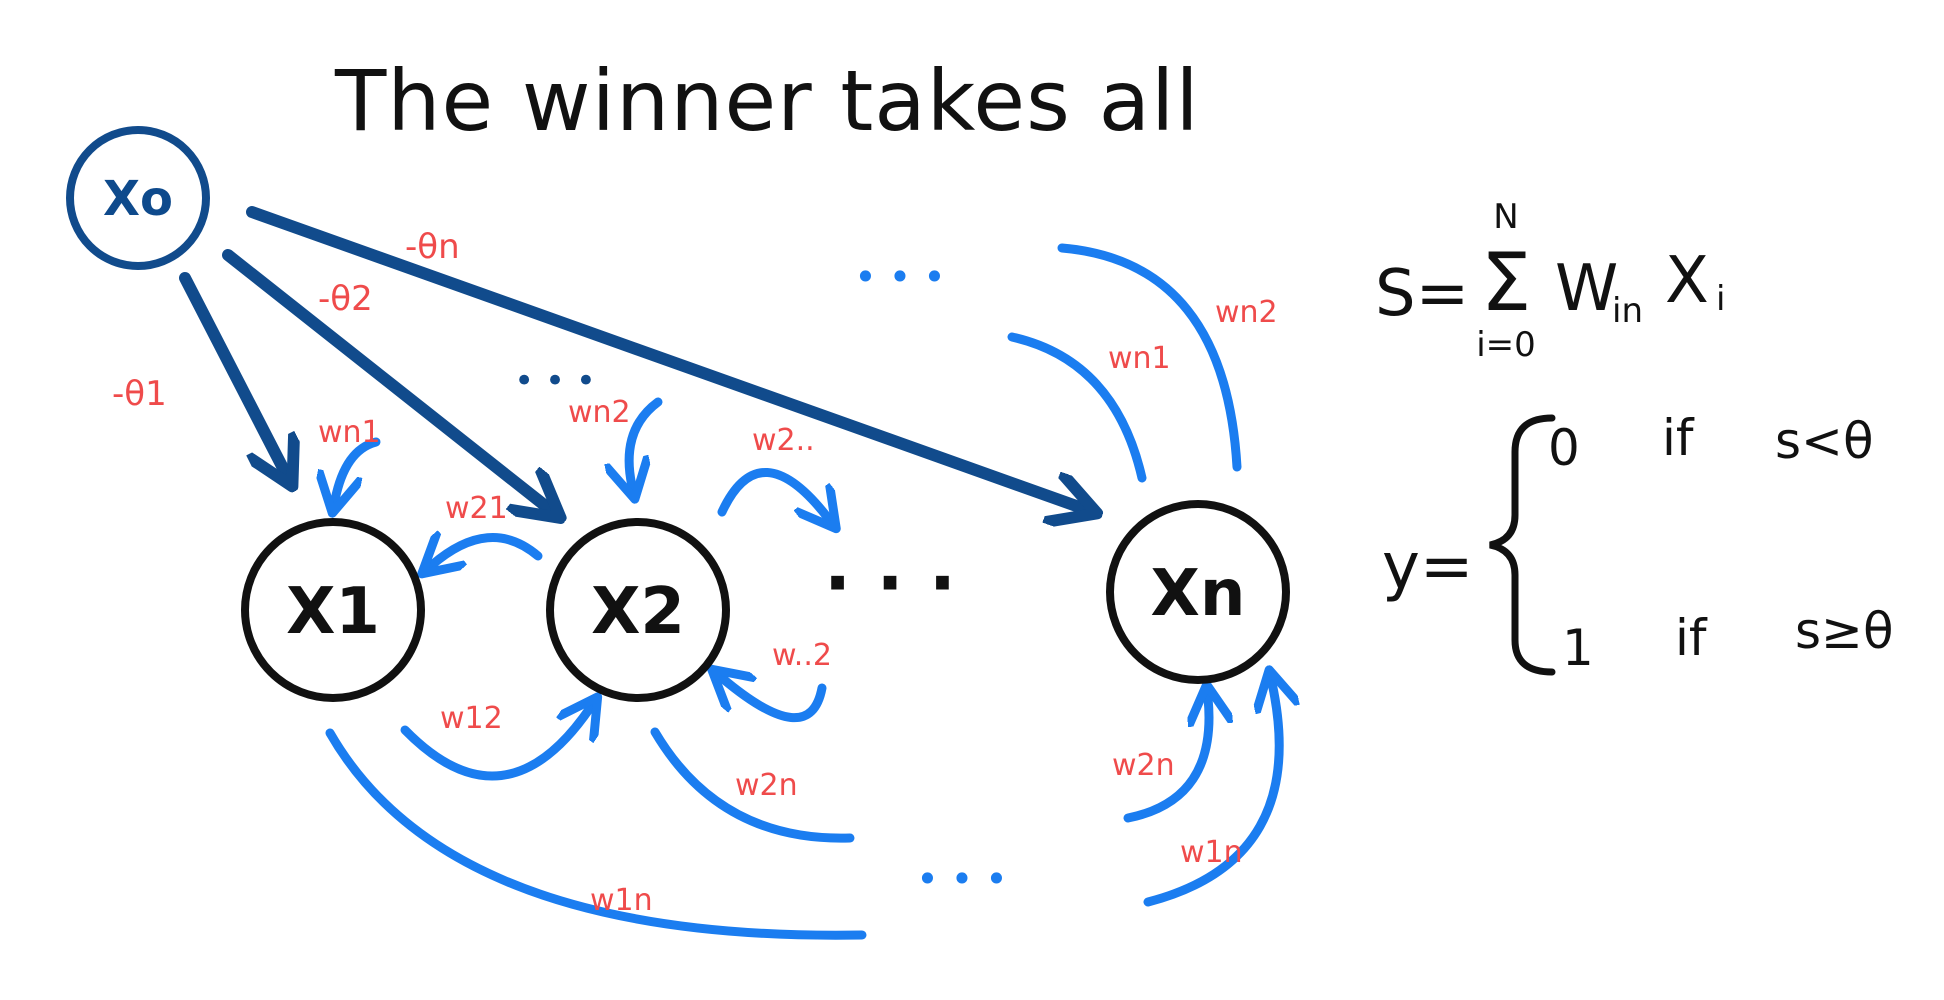 Image resolution: width=1944 pixels, height=1000 pixels. What do you see at coordinates (385, 378) in the screenshot?
I see `arrow-x0-to-x2` at bounding box center [385, 378].